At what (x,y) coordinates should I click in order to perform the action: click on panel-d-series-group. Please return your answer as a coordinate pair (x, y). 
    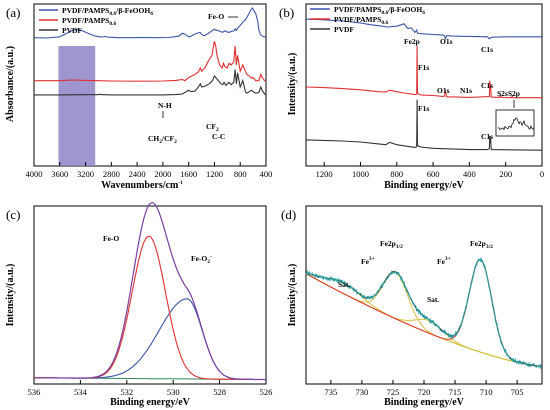
    Looking at the image, I should click on (423, 313).